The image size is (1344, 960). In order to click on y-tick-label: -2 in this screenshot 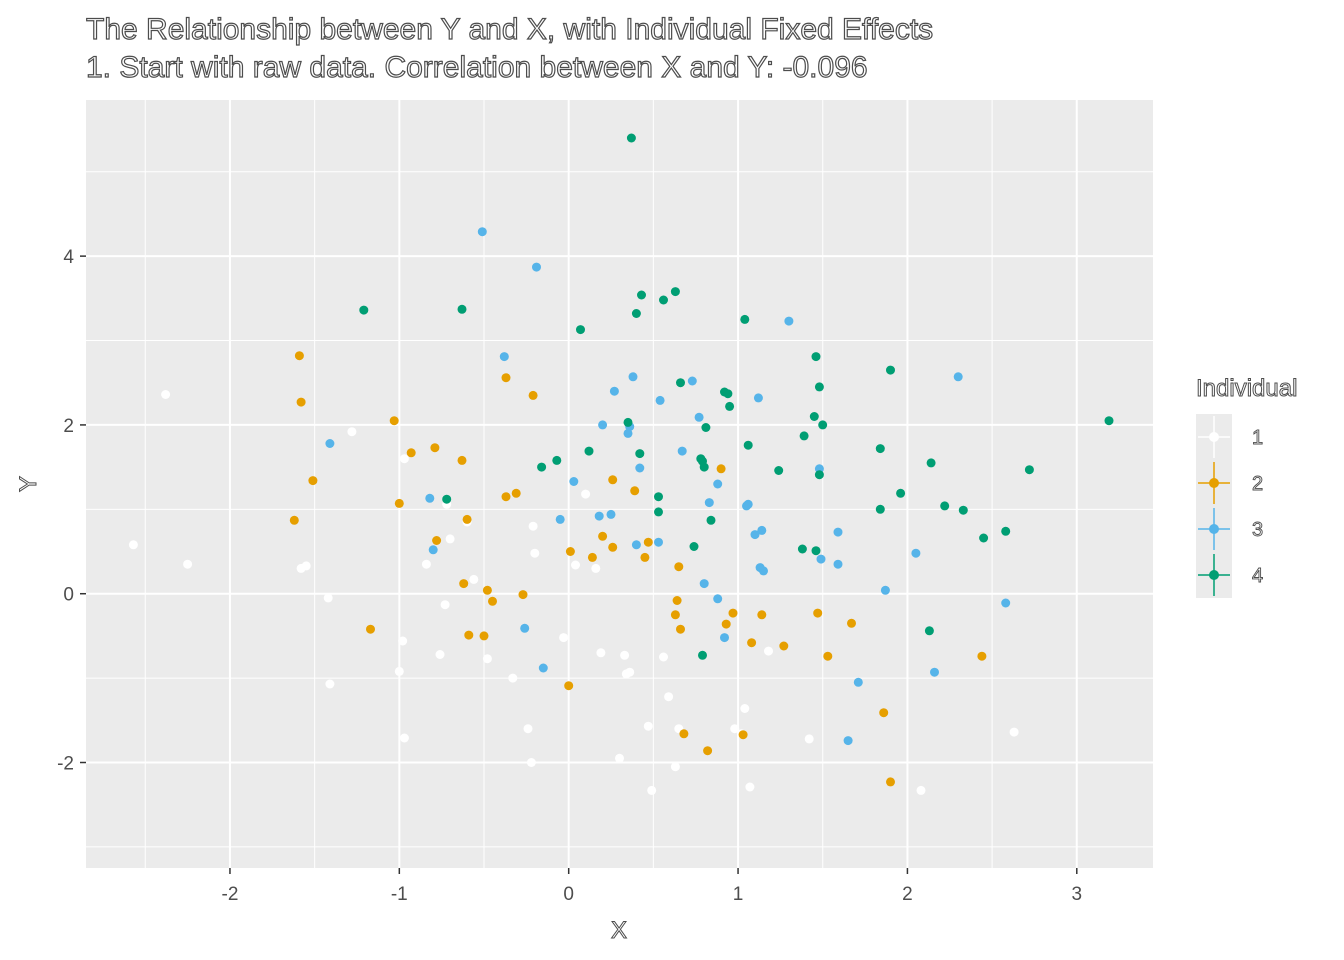, I will do `click(65, 764)`.